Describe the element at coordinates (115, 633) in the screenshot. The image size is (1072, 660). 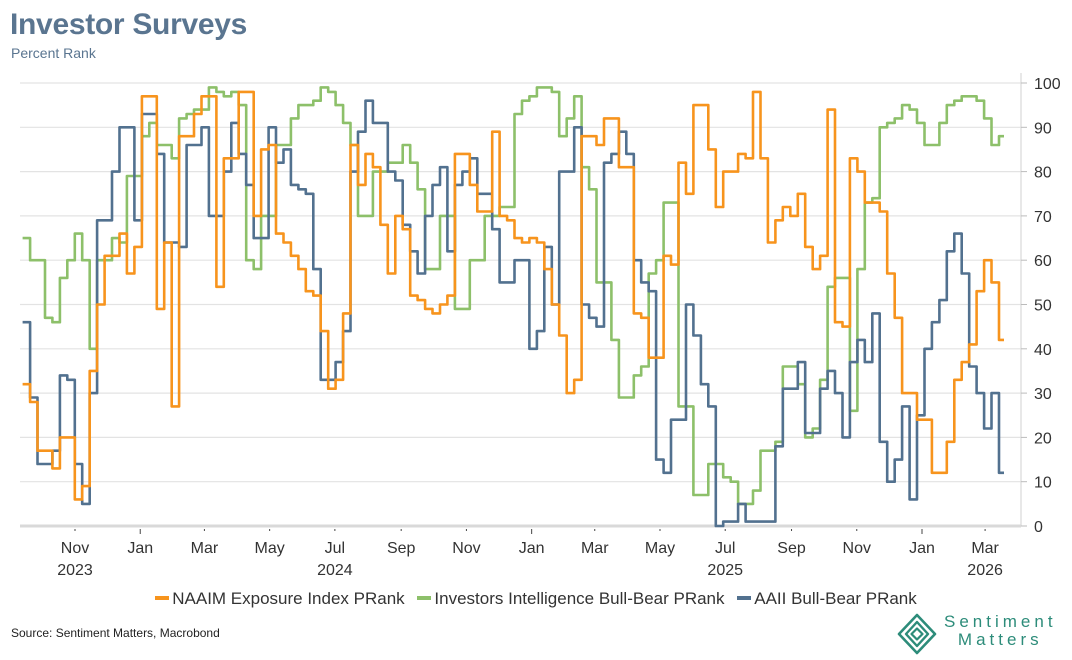
I see `source-note: Source: Sentiment Matters, Macrobond` at that location.